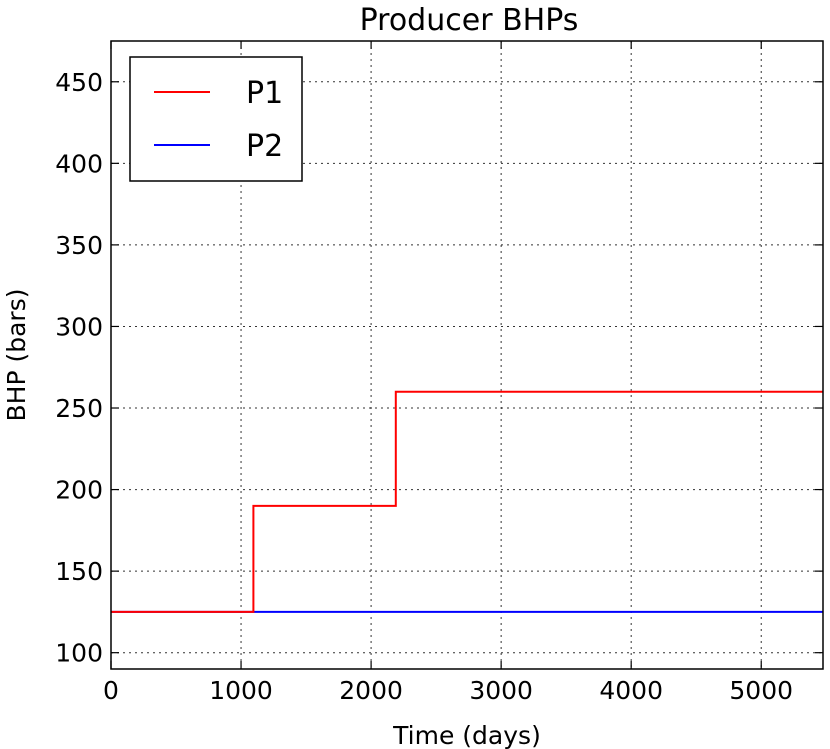 The height and width of the screenshot is (749, 830). Describe the element at coordinates (79, 408) in the screenshot. I see `y-tick-label: 250` at that location.